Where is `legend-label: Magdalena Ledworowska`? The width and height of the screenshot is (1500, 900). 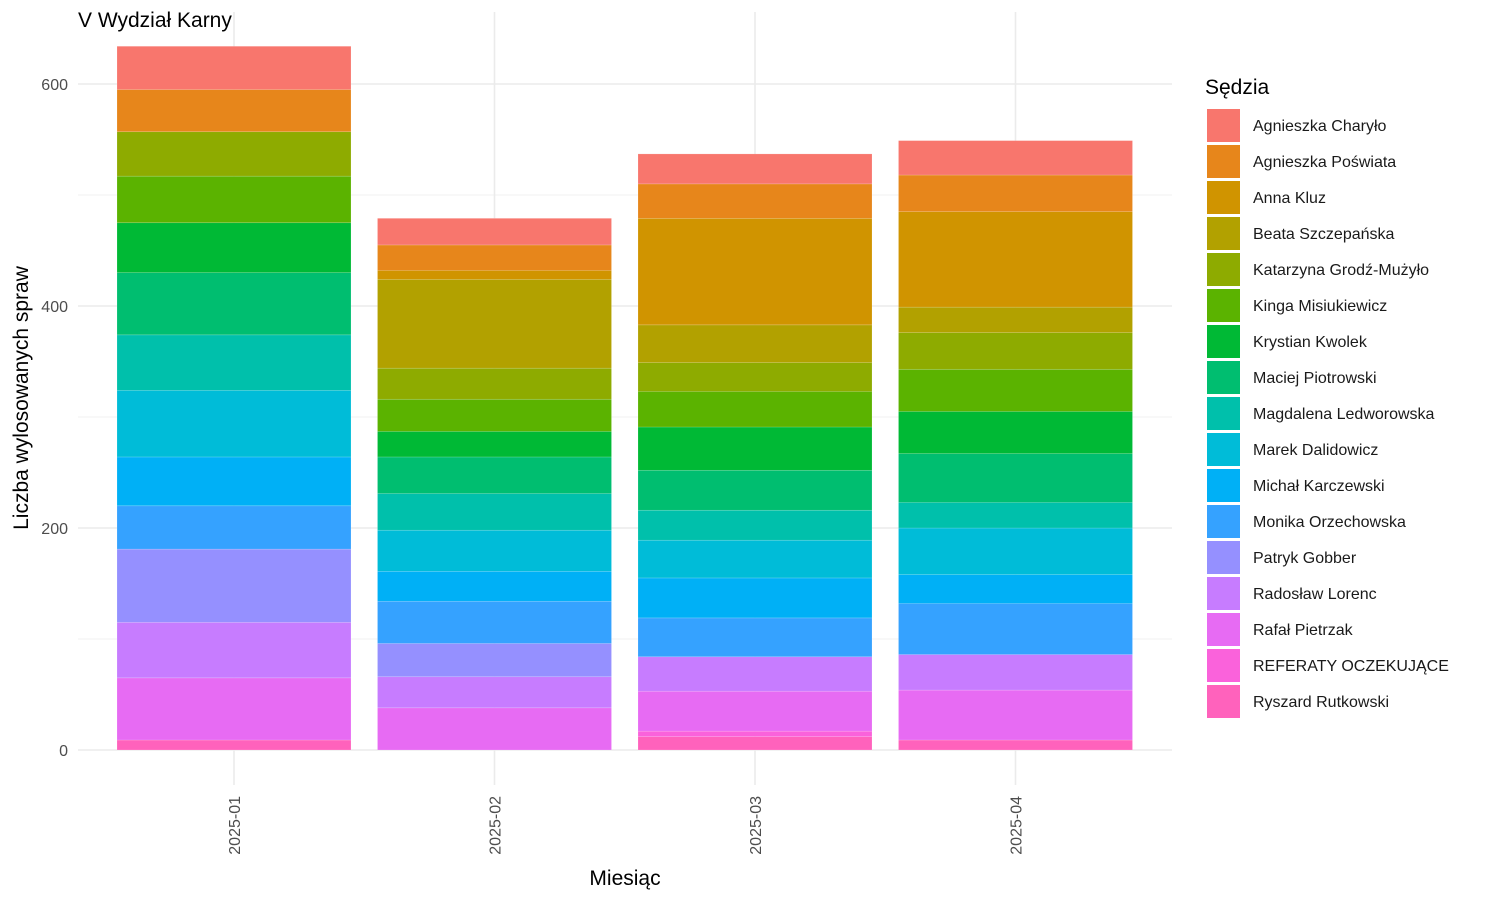
legend-label: Magdalena Ledworowska is located at coordinates (1344, 414).